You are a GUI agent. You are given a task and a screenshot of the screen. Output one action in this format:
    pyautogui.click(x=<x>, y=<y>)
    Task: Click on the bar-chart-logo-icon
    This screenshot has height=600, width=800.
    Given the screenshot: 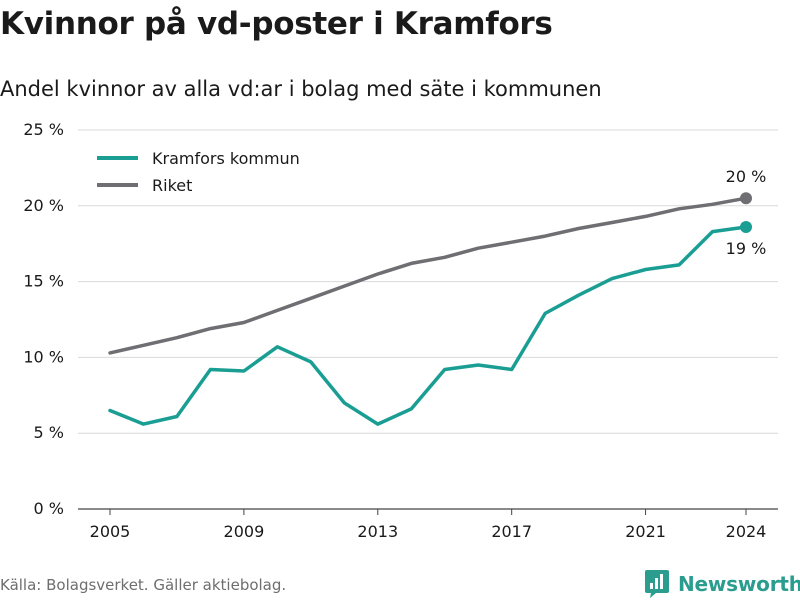 What is the action you would take?
    pyautogui.click(x=657, y=584)
    